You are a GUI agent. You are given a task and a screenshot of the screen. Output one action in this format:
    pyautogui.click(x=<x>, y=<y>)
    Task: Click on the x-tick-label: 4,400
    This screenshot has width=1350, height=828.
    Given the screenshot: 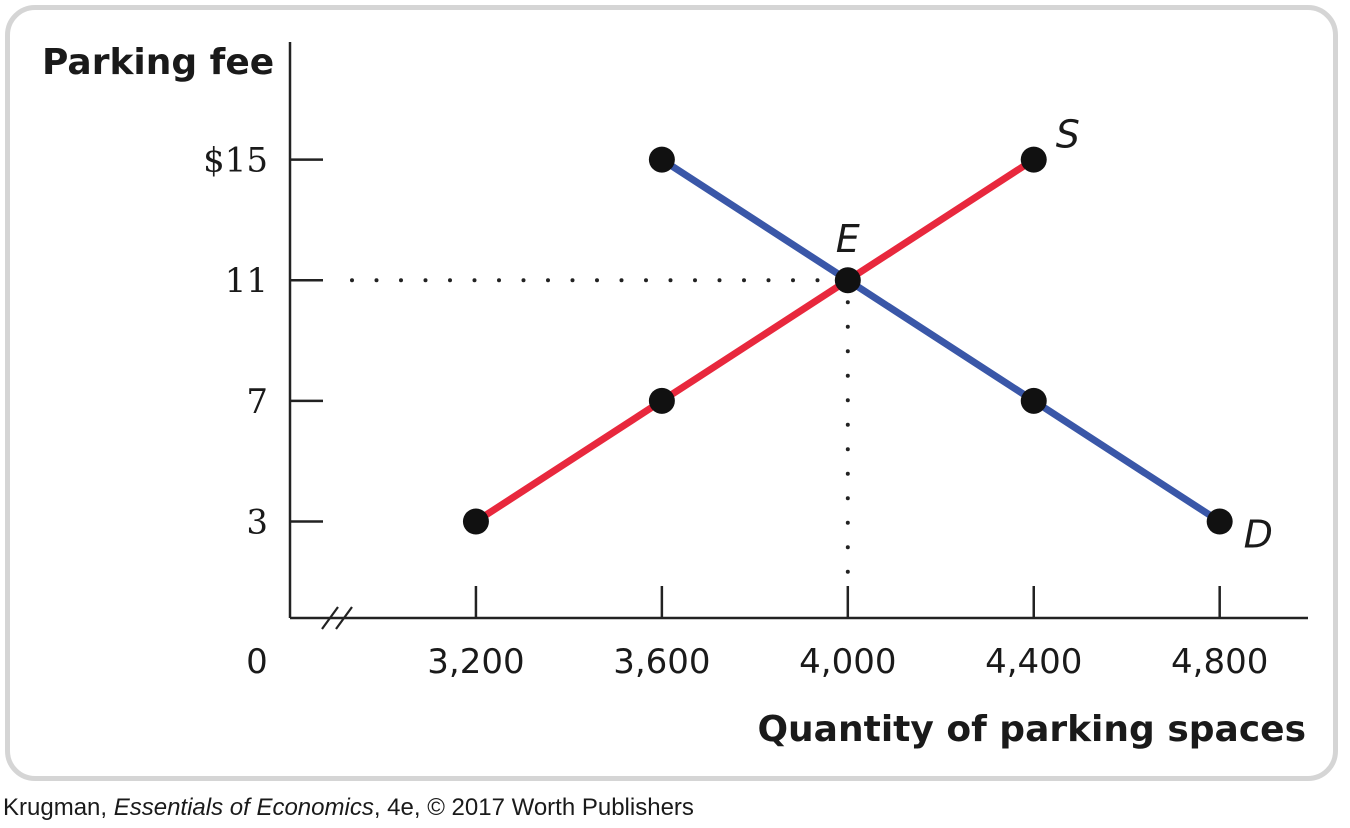 What is the action you would take?
    pyautogui.click(x=1033, y=662)
    